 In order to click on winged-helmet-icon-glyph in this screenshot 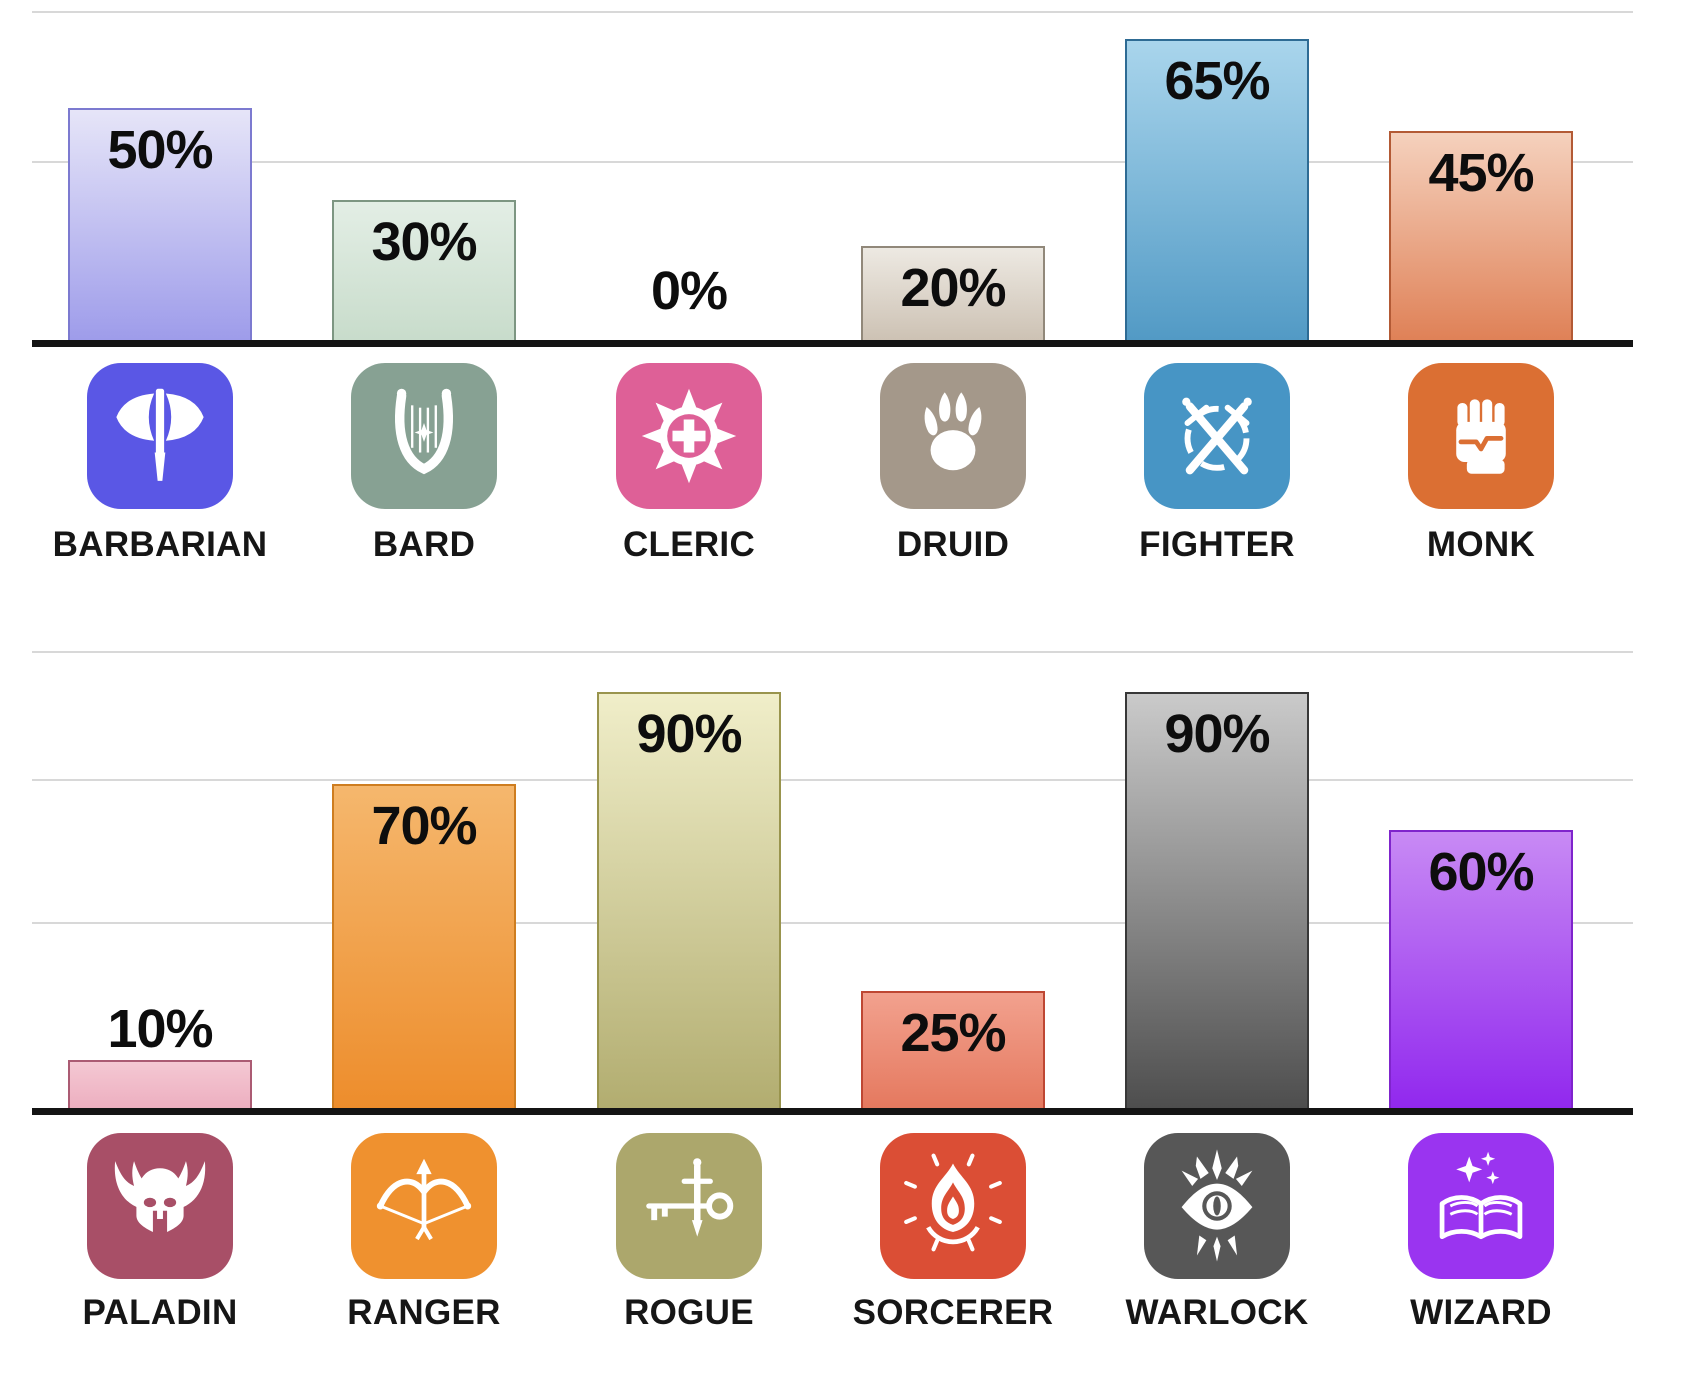, I will do `click(160, 1196)`.